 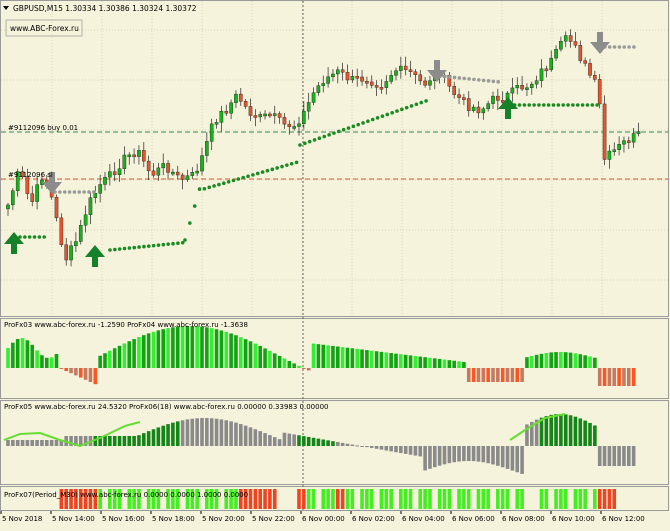 I want to click on time-axis-label: 6 Nov 02:00, so click(x=373, y=519).